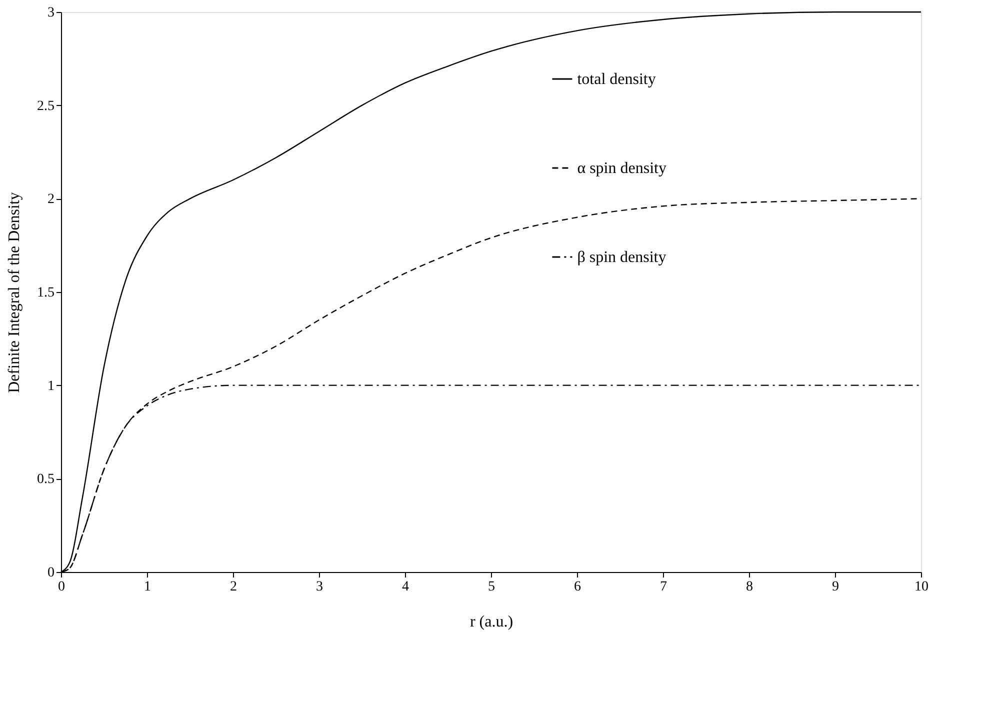 The width and height of the screenshot is (984, 721). What do you see at coordinates (577, 587) in the screenshot?
I see `x-tick-label: 6` at bounding box center [577, 587].